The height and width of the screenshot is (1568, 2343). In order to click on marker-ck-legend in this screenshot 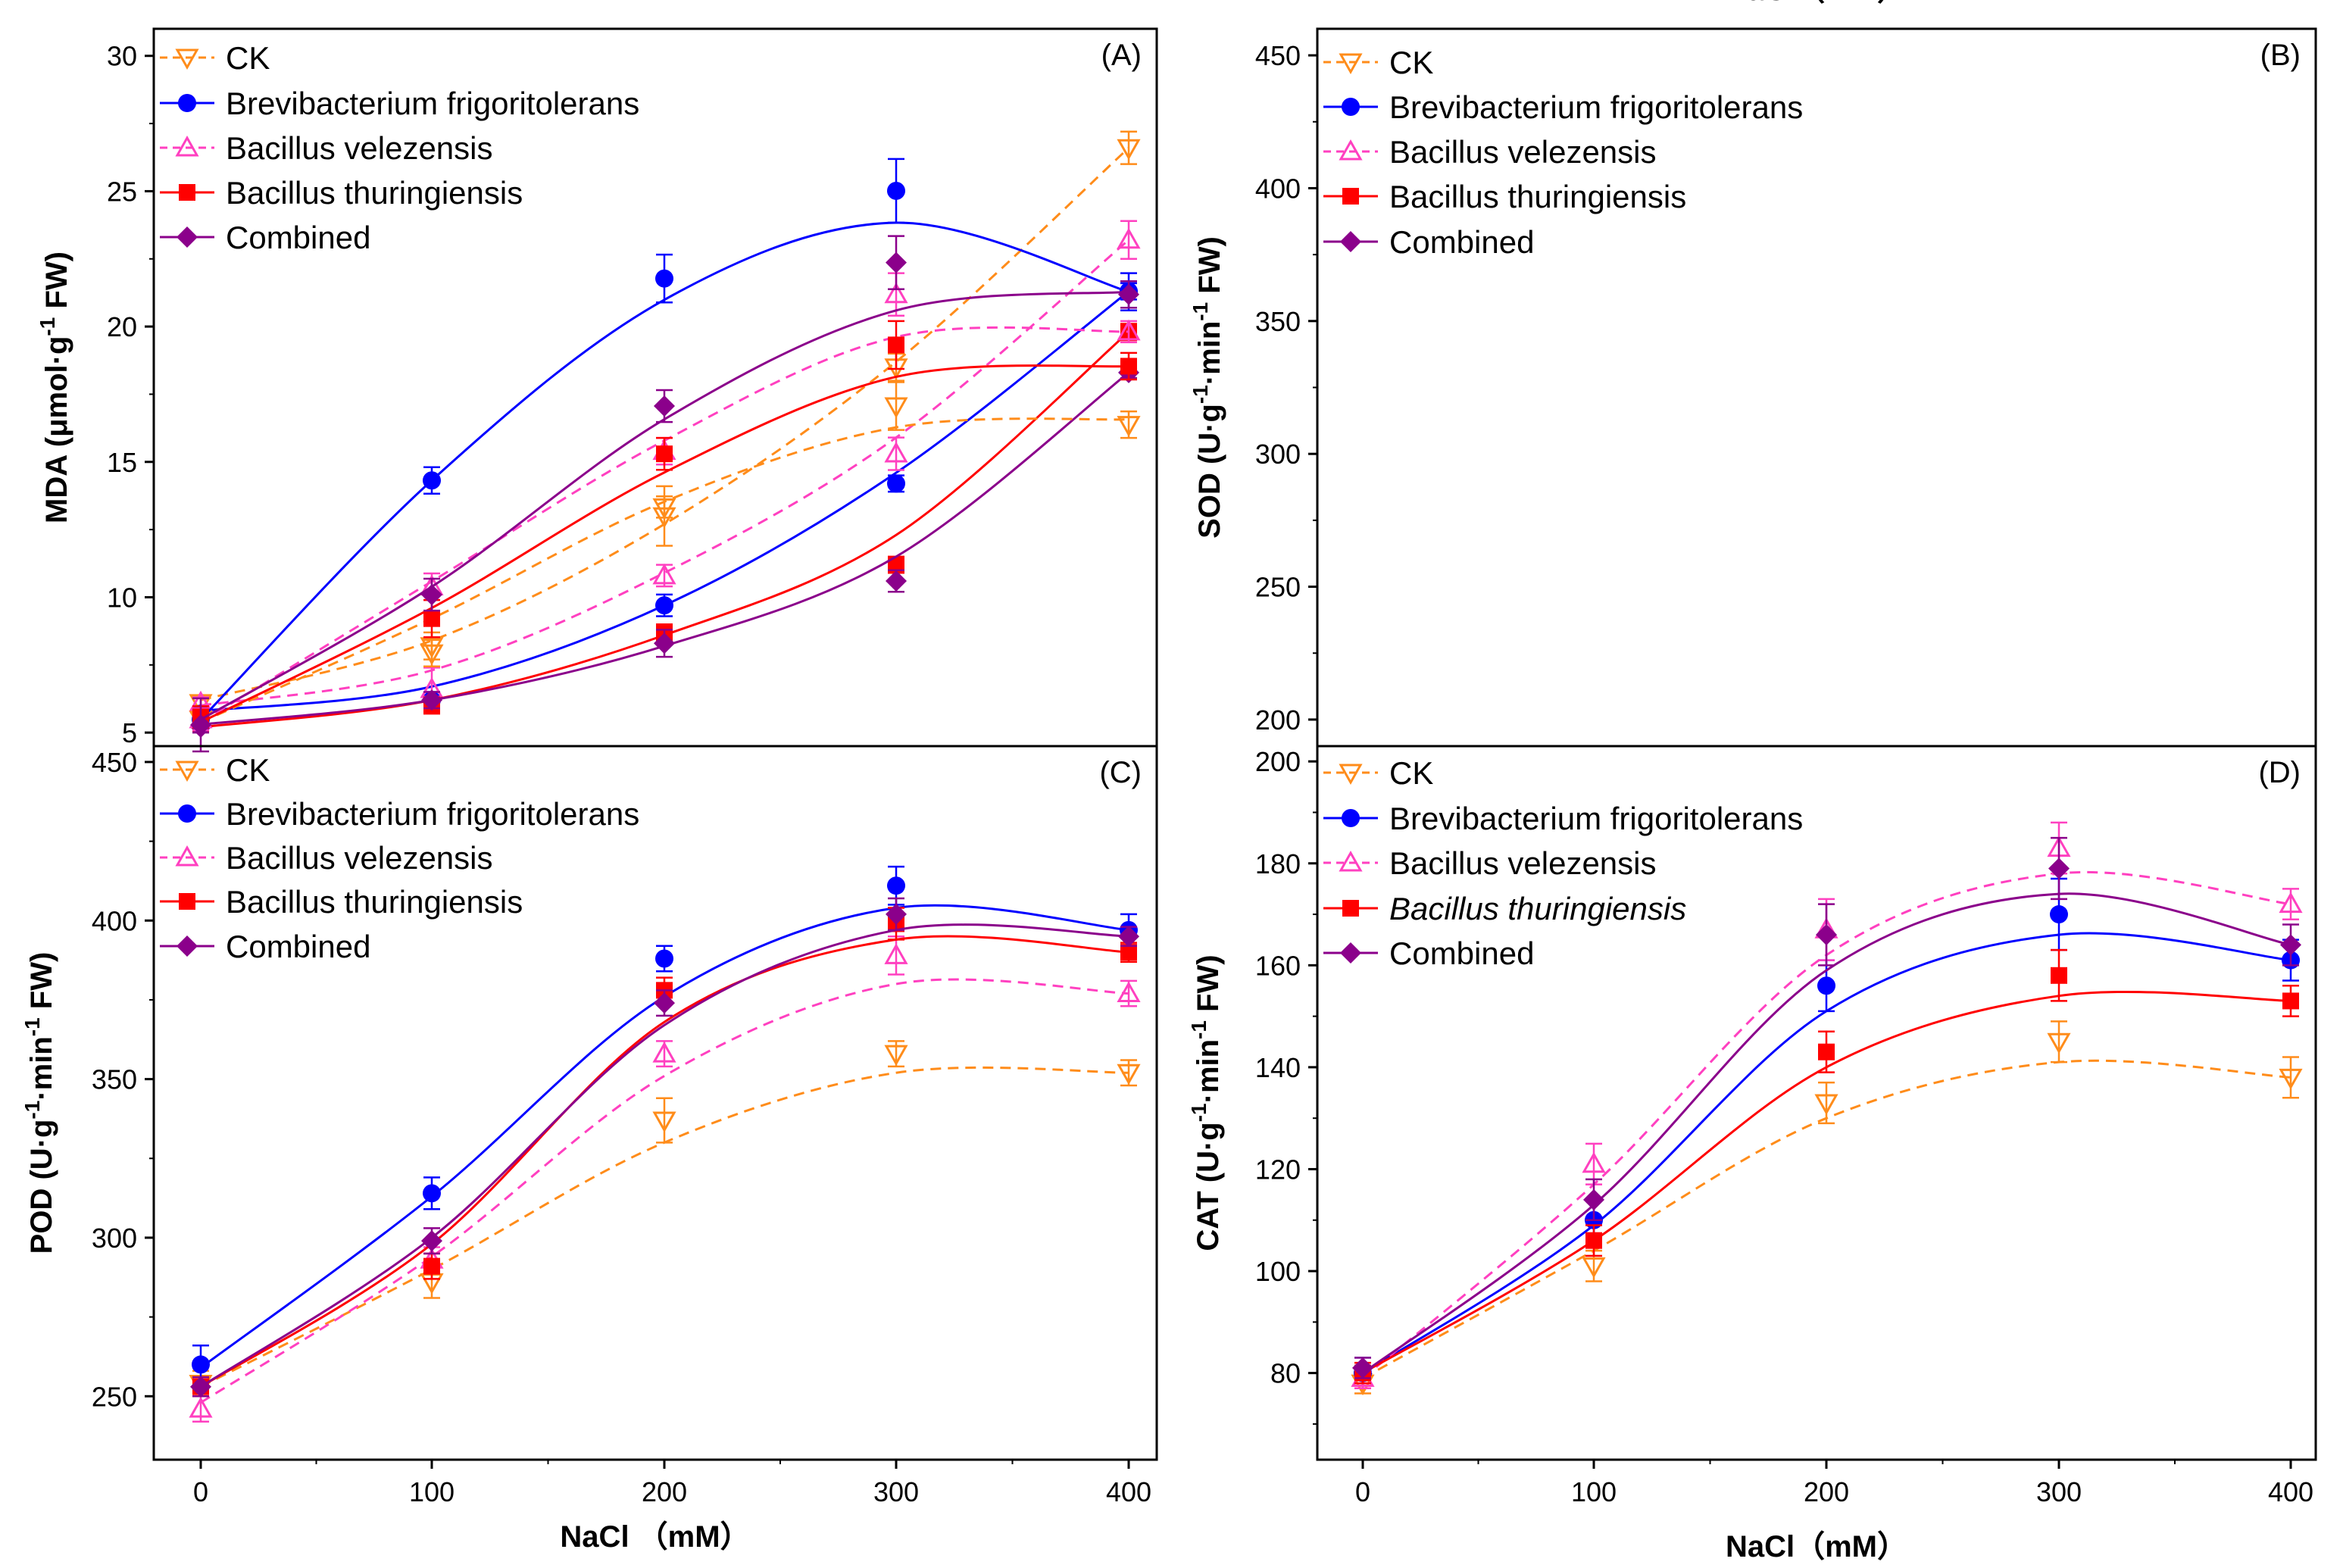, I will do `click(1351, 775)`.